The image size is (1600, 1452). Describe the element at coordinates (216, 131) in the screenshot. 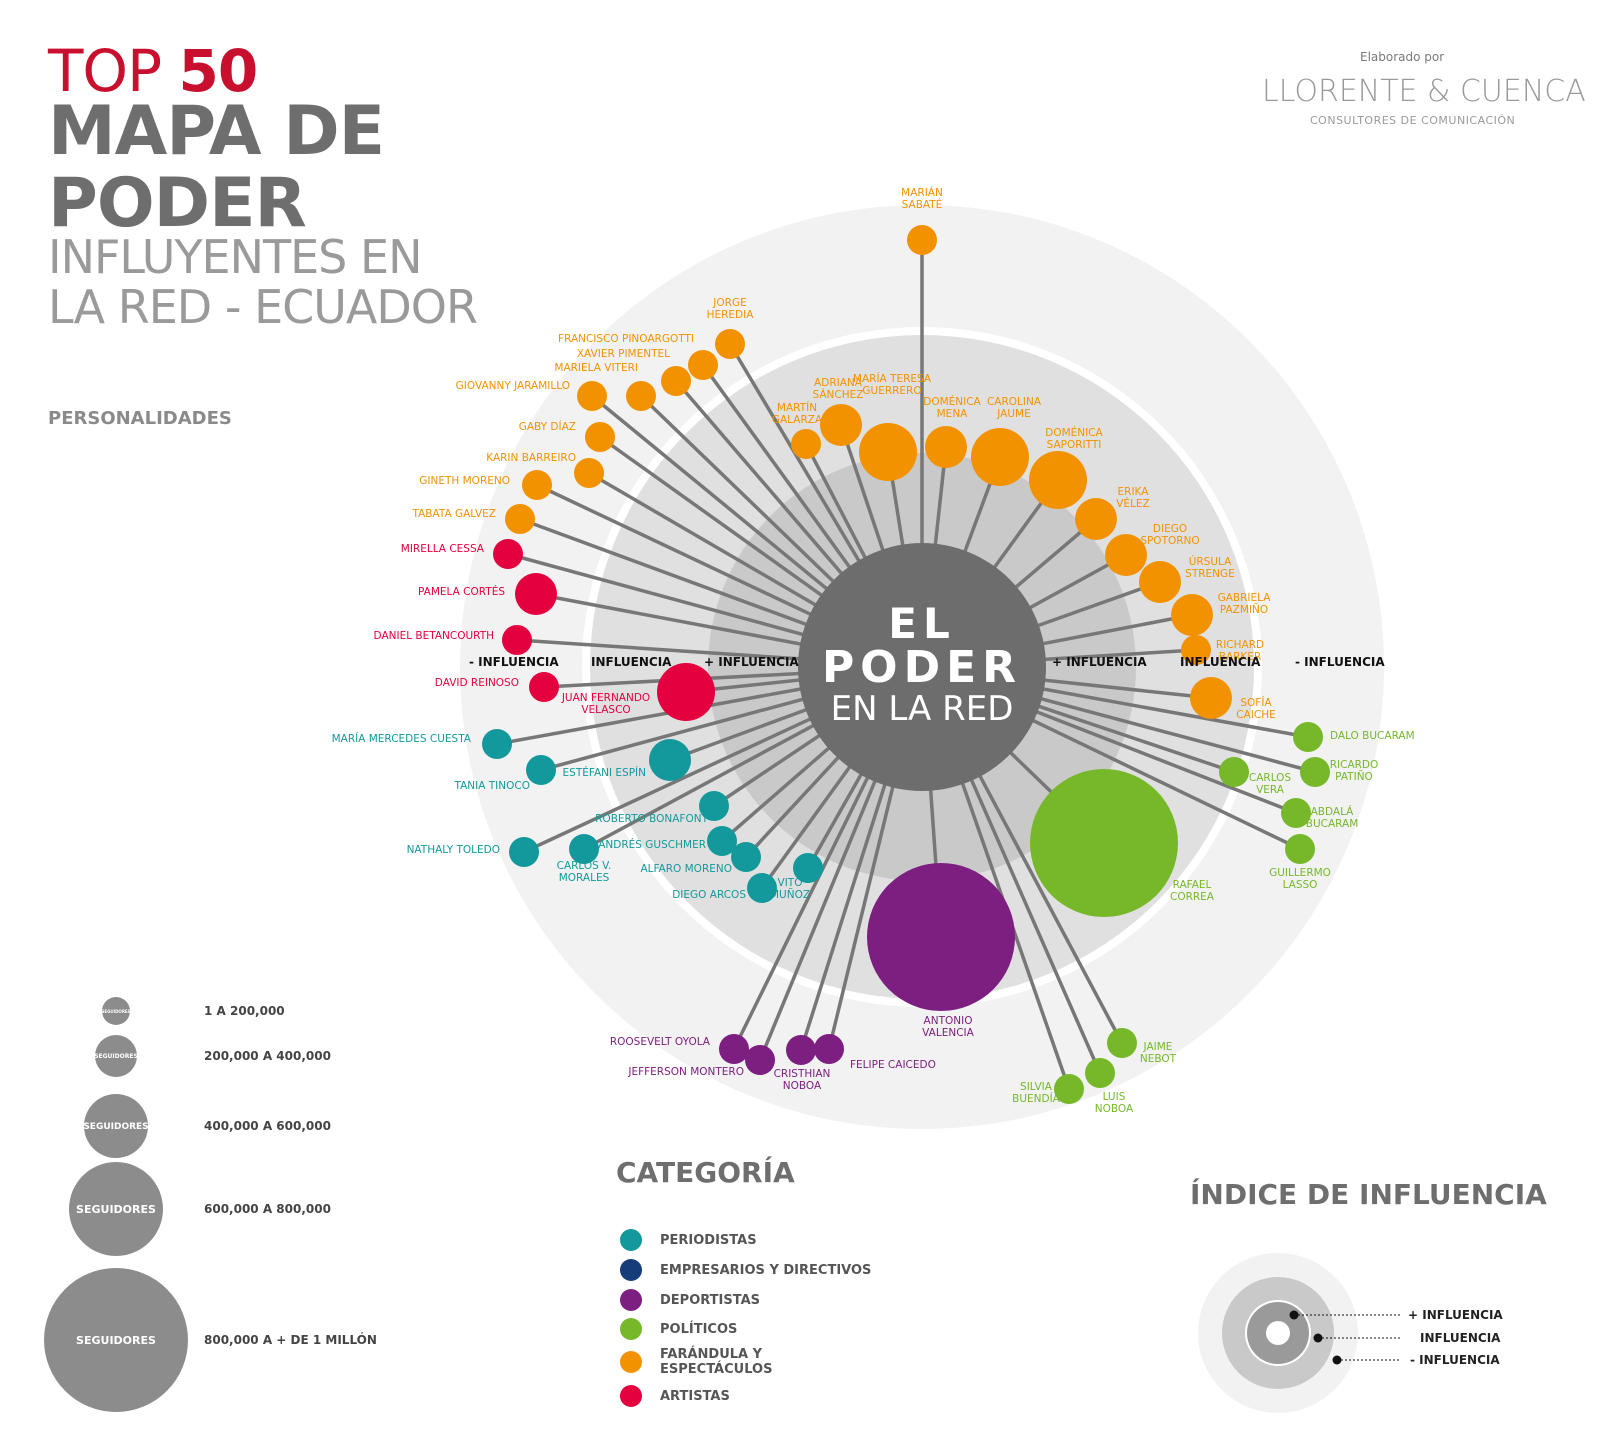

I see `page-title-line1: MAPA DE` at that location.